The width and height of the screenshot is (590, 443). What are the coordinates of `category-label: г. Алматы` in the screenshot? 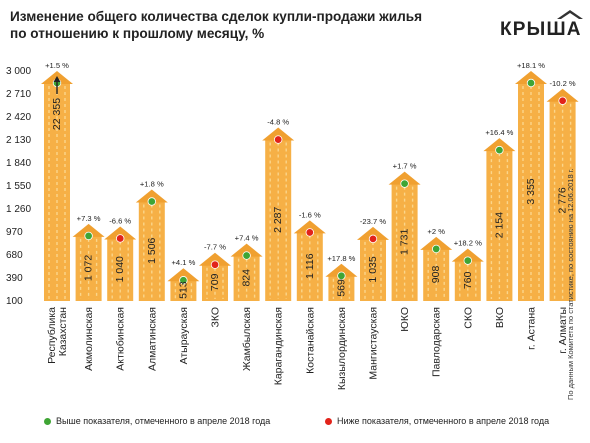 It's located at (563, 330).